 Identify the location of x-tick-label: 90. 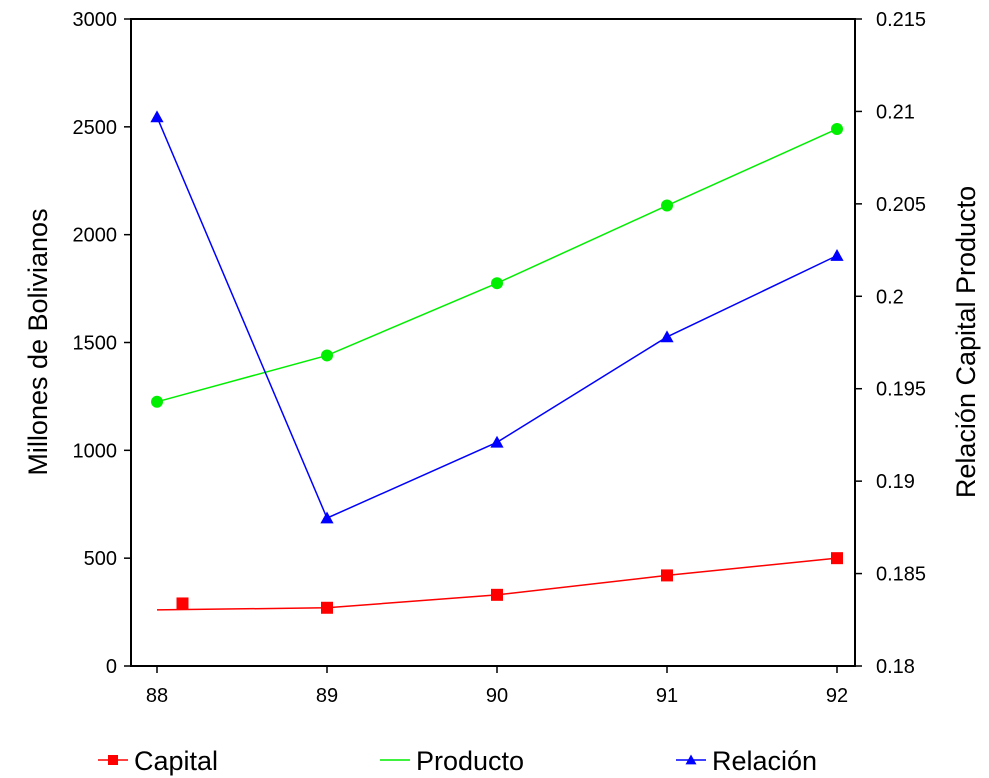
(497, 696).